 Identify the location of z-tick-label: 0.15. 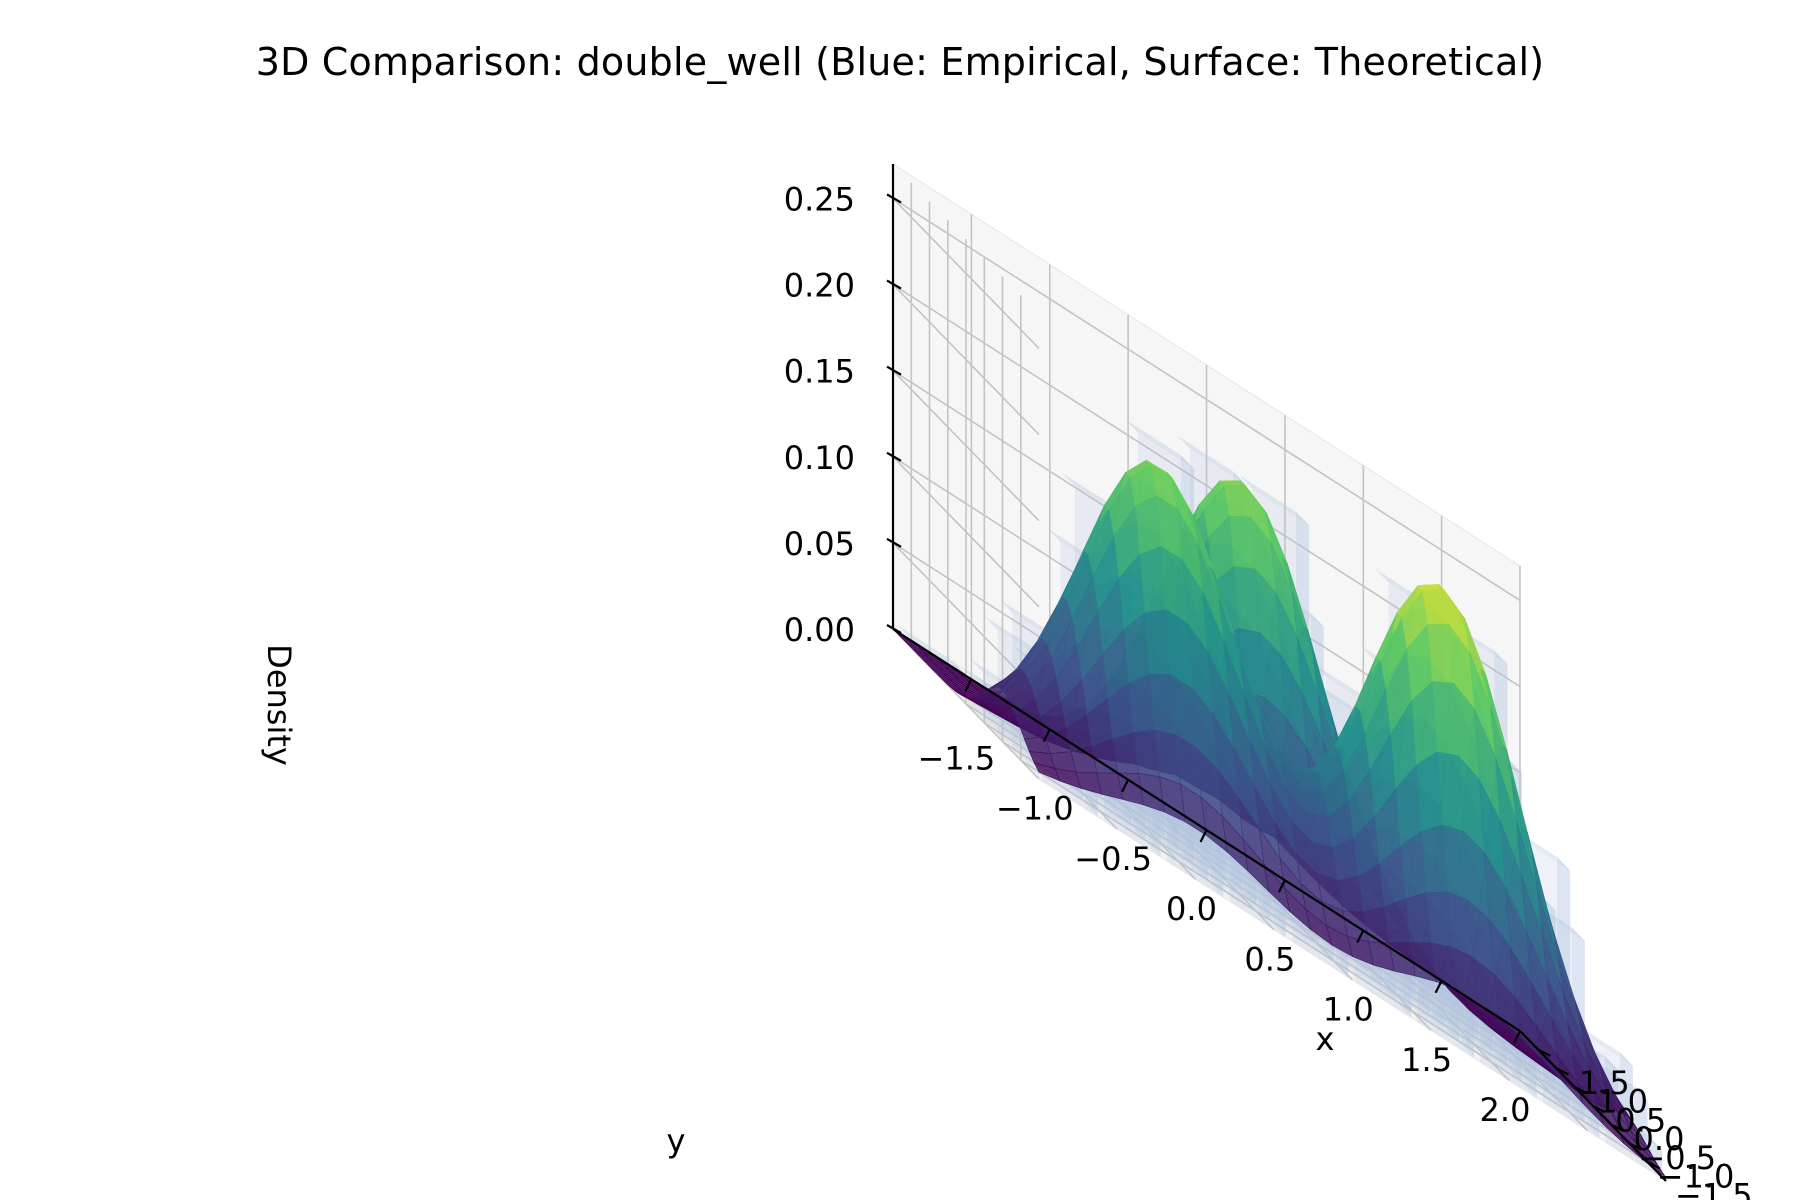
(819, 372).